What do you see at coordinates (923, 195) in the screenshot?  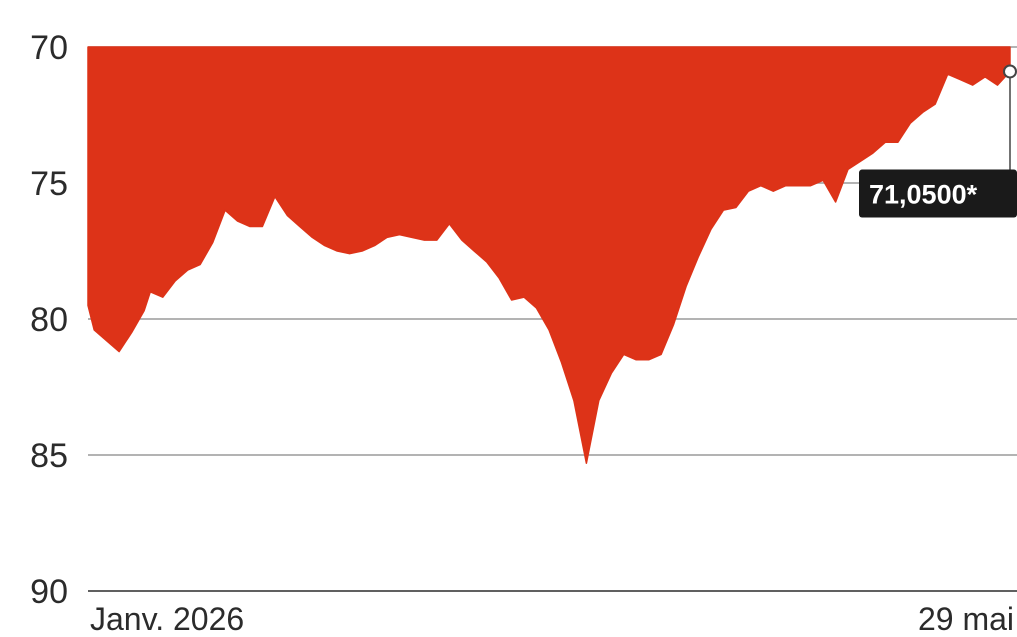 I see `value-callout-label: 71,0500*` at bounding box center [923, 195].